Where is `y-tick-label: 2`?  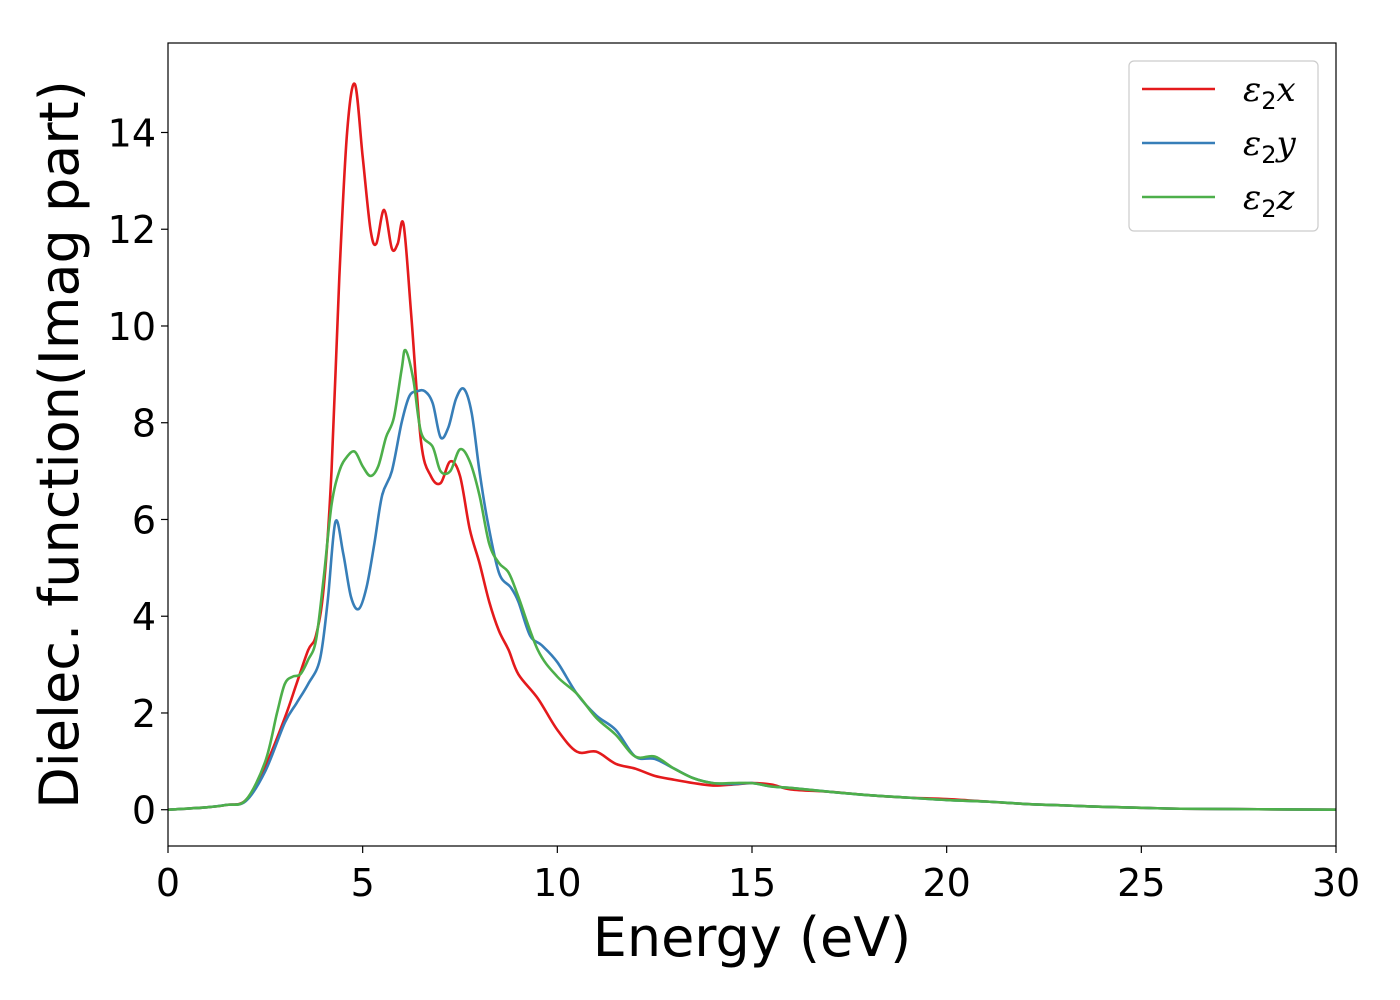
y-tick-label: 2 is located at coordinates (144, 714).